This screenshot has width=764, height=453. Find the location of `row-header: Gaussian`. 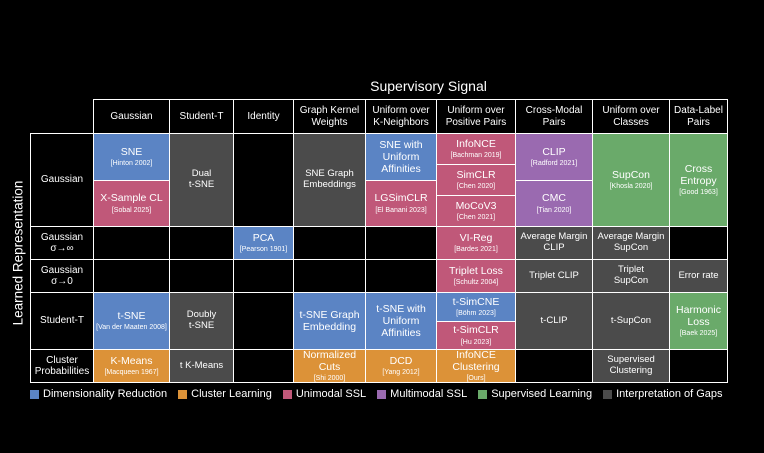

row-header: Gaussian is located at coordinates (62, 180).